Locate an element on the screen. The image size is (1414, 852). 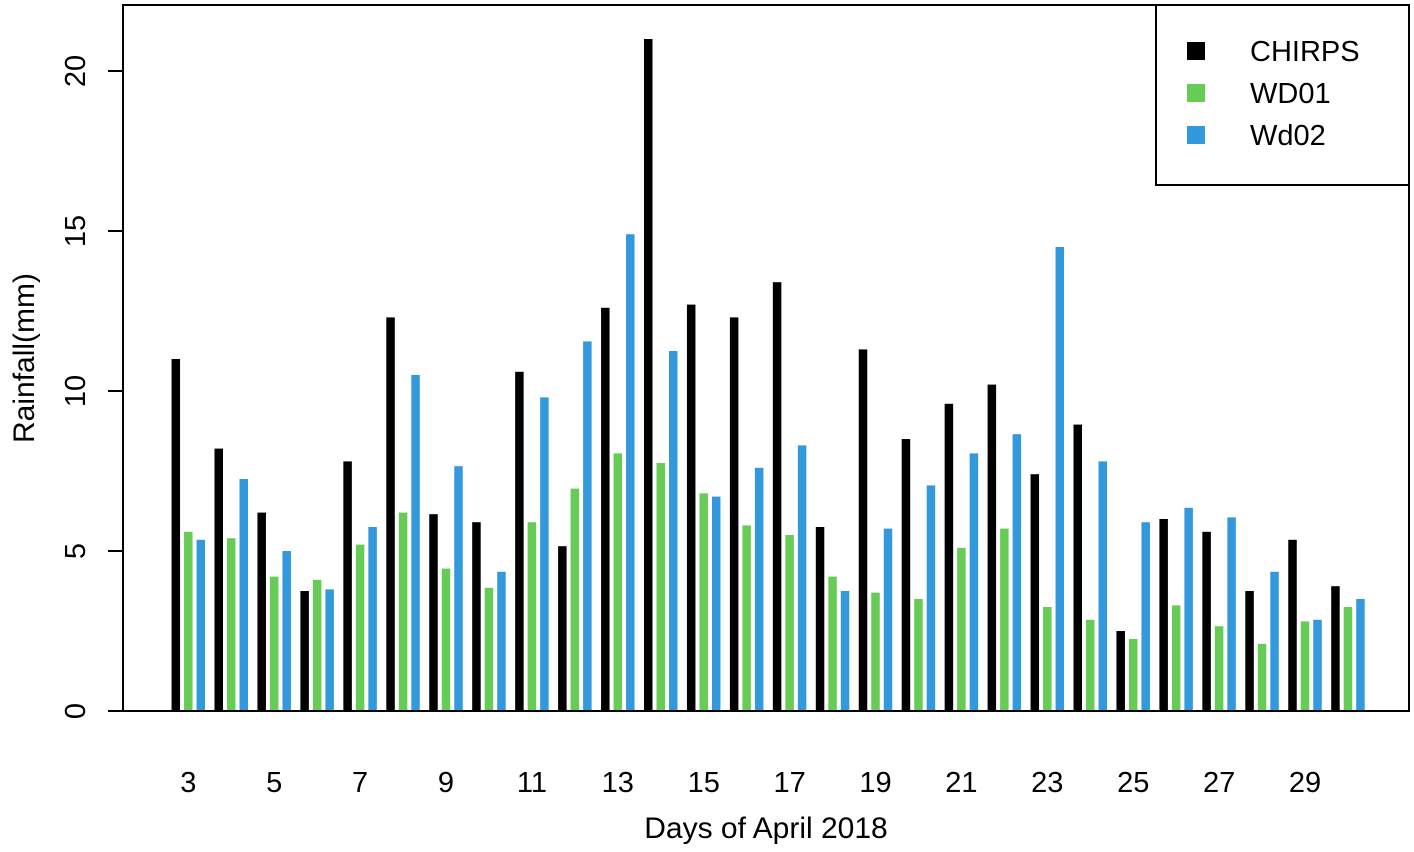
legend-box is located at coordinates (1282, 95).